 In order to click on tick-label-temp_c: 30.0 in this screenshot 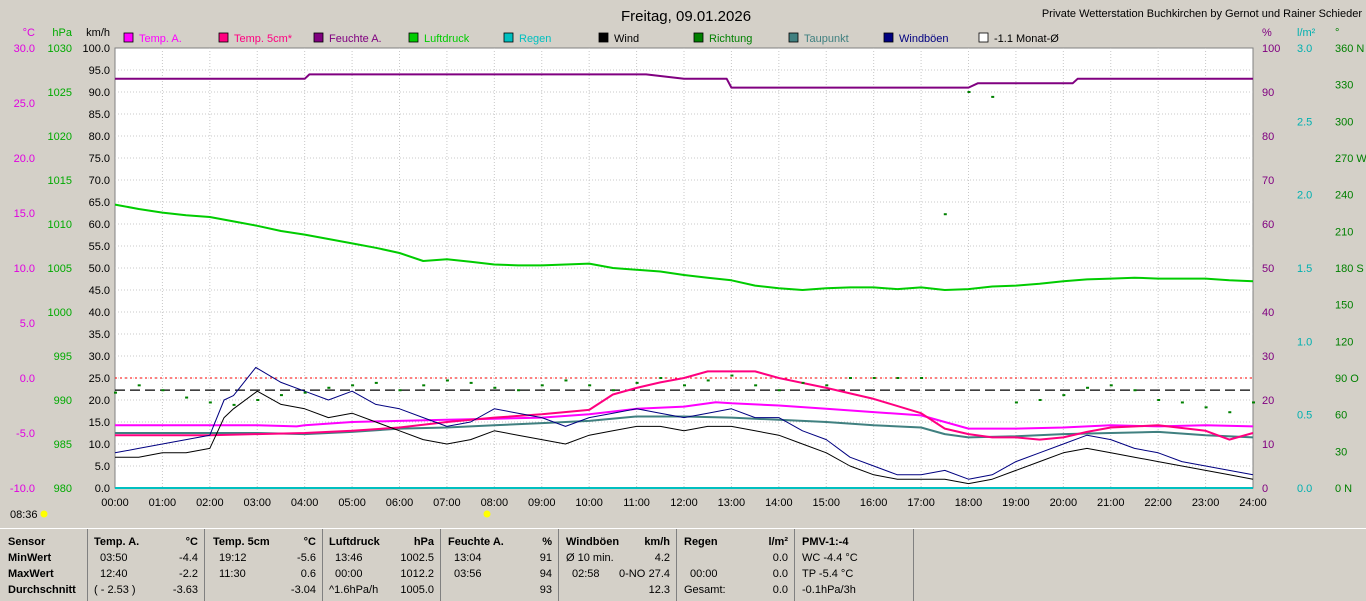, I will do `click(24, 49)`.